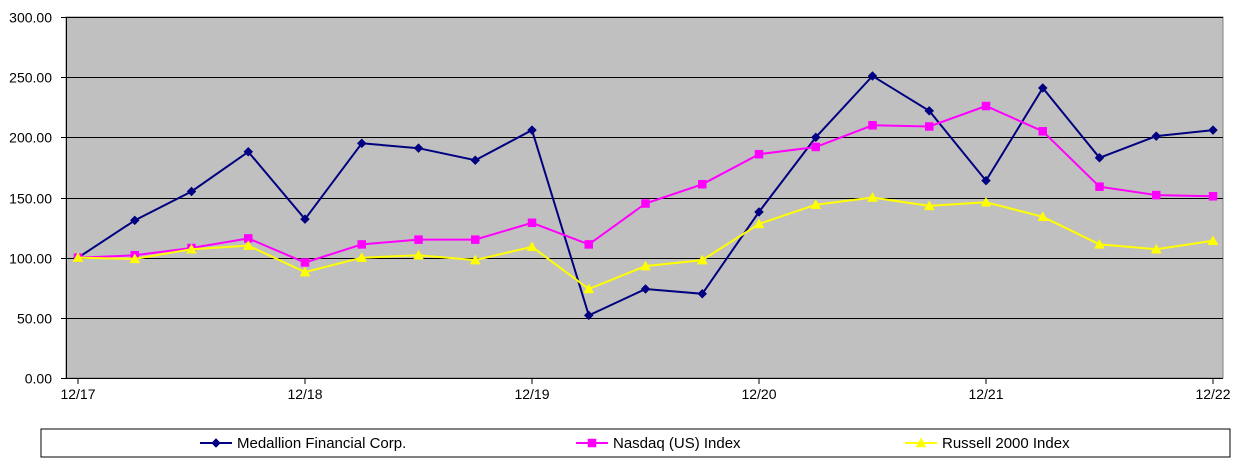  Describe the element at coordinates (1212, 394) in the screenshot. I see `x-tick-label: 12/22` at that location.